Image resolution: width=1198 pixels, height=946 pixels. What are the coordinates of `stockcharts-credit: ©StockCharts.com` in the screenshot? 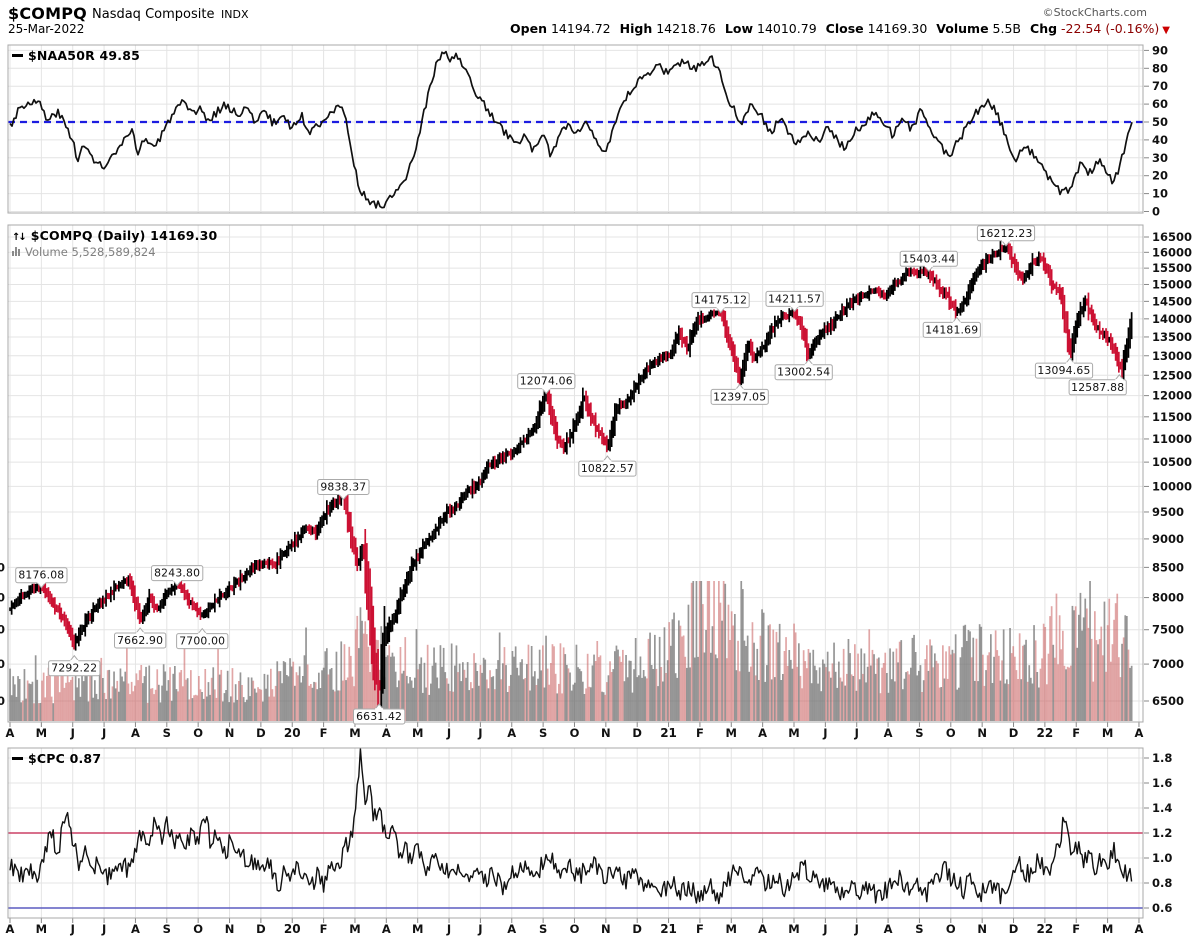 It's located at (1094, 12).